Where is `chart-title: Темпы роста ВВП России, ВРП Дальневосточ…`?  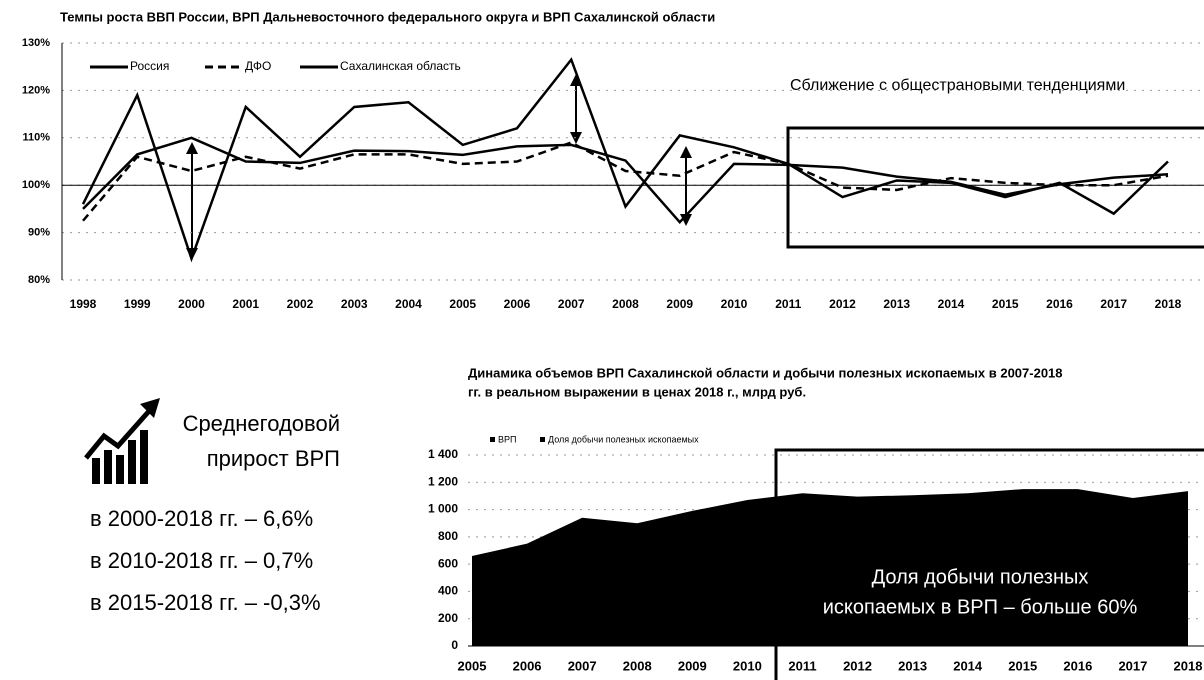 chart-title: Темпы роста ВВП России, ВРП Дальневосточ… is located at coordinates (387, 16).